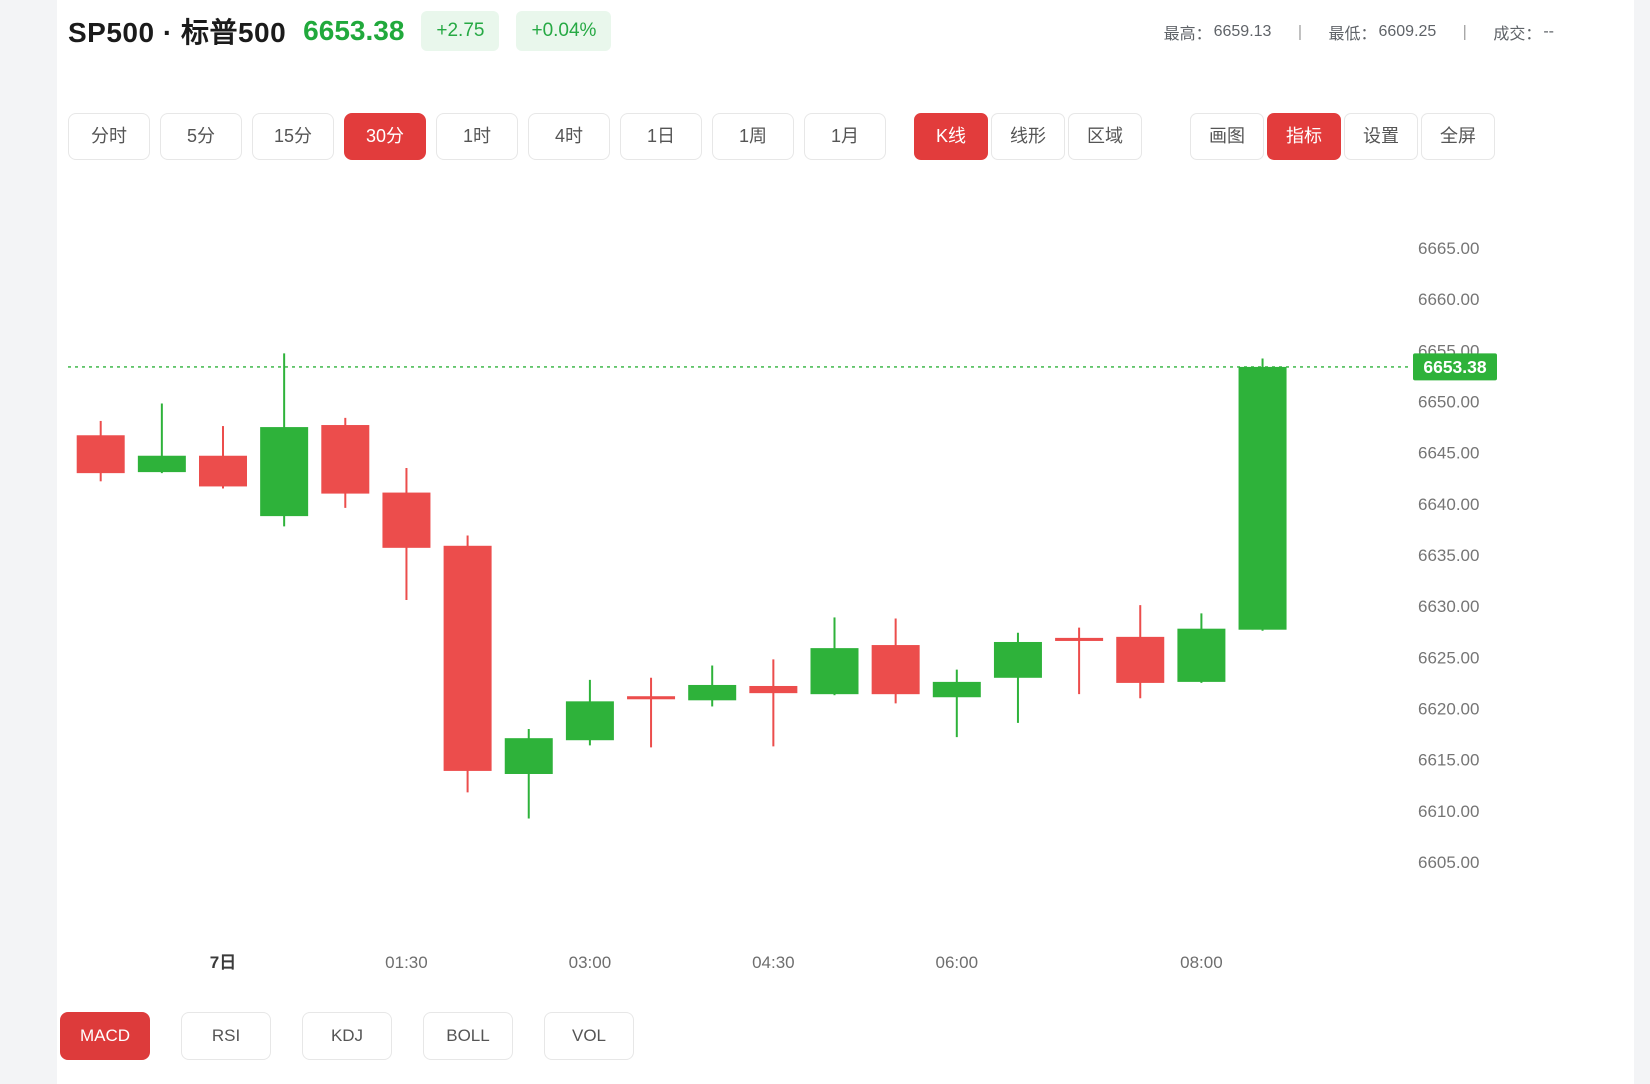 This screenshot has width=1650, height=1084. What do you see at coordinates (1017, 659) in the screenshot?
I see `candle-body-06:30` at bounding box center [1017, 659].